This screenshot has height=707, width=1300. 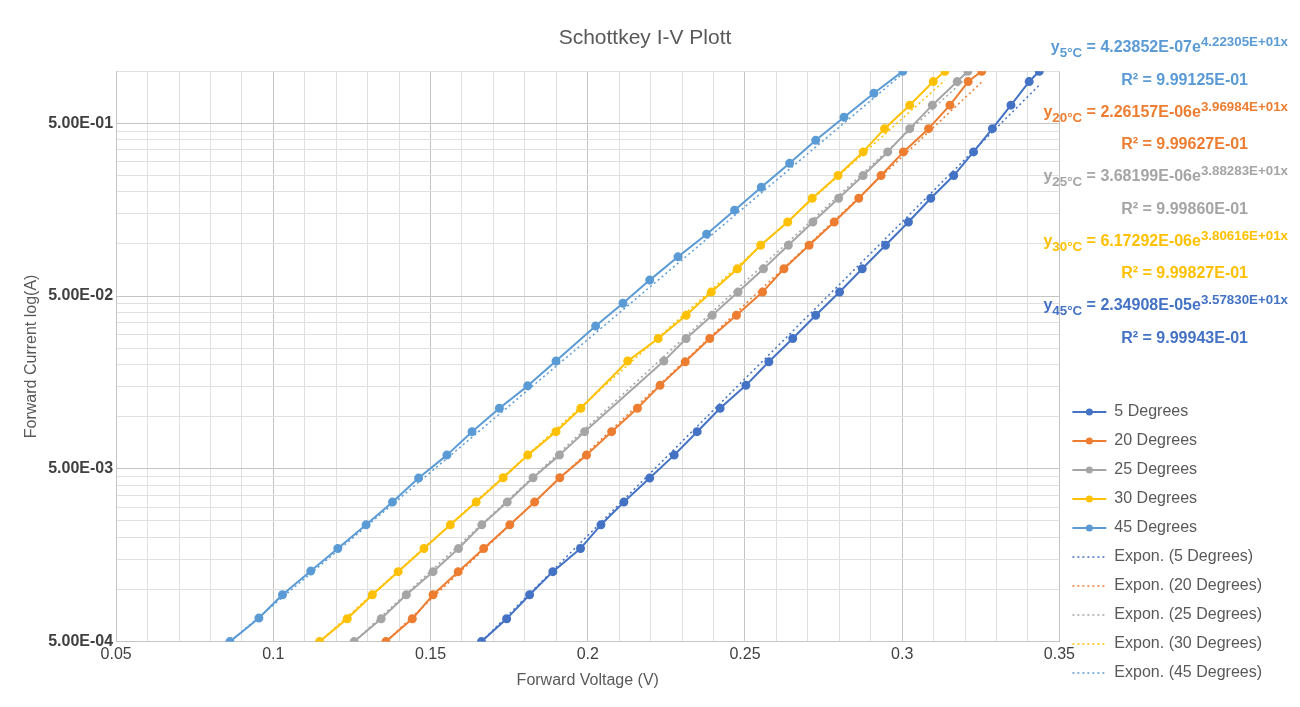 What do you see at coordinates (1165, 176) in the screenshot?
I see `annotation: y$_{25°C}$ = 3.68199E-06e$^{3.88283E+01x}$` at bounding box center [1165, 176].